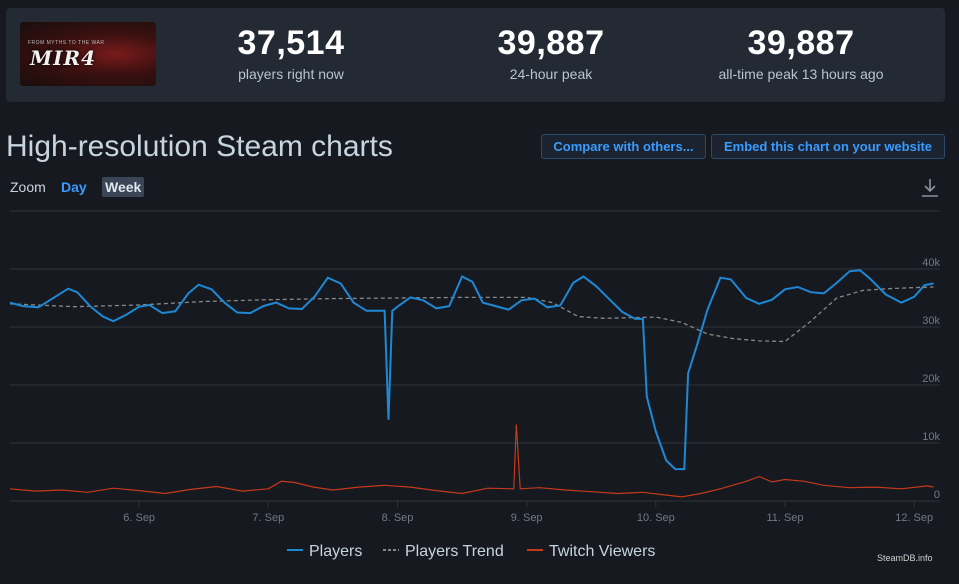  Describe the element at coordinates (828, 146) in the screenshot. I see `embed-chart-button: Embed this chart on your website` at that location.